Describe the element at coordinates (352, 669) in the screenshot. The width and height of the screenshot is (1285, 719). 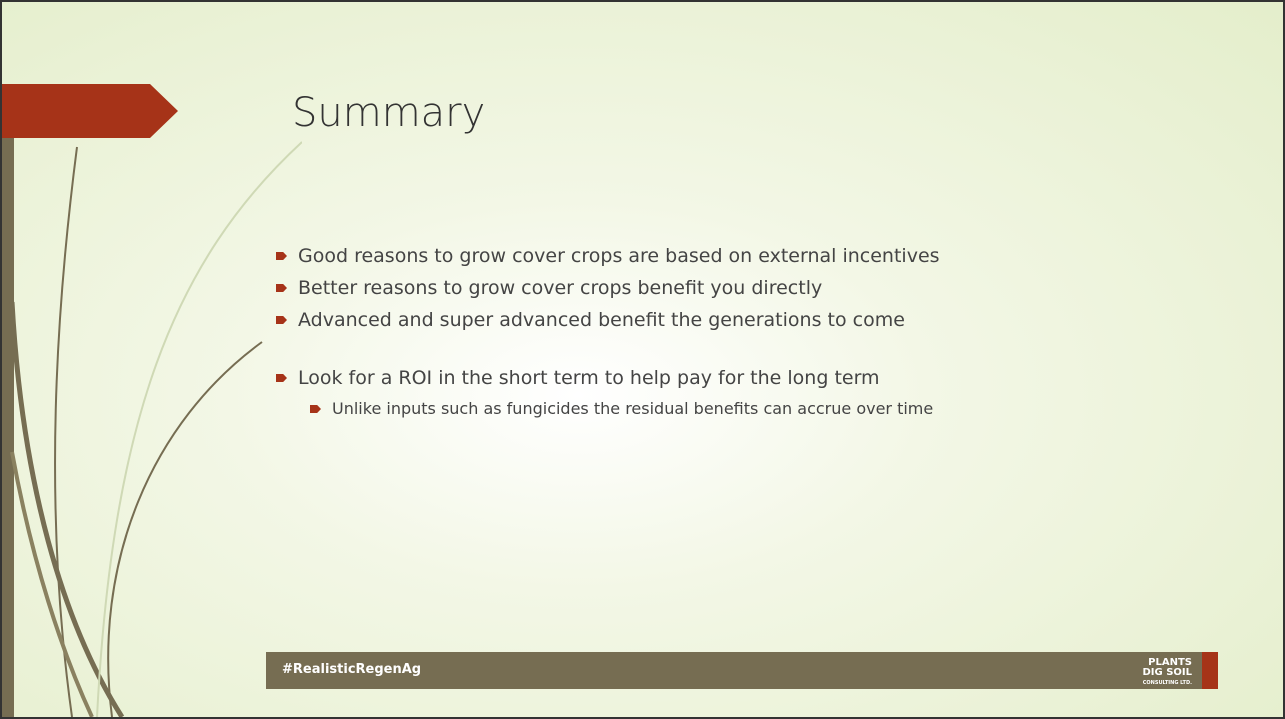
I see `footer-text: #RealisticRegenAg` at that location.